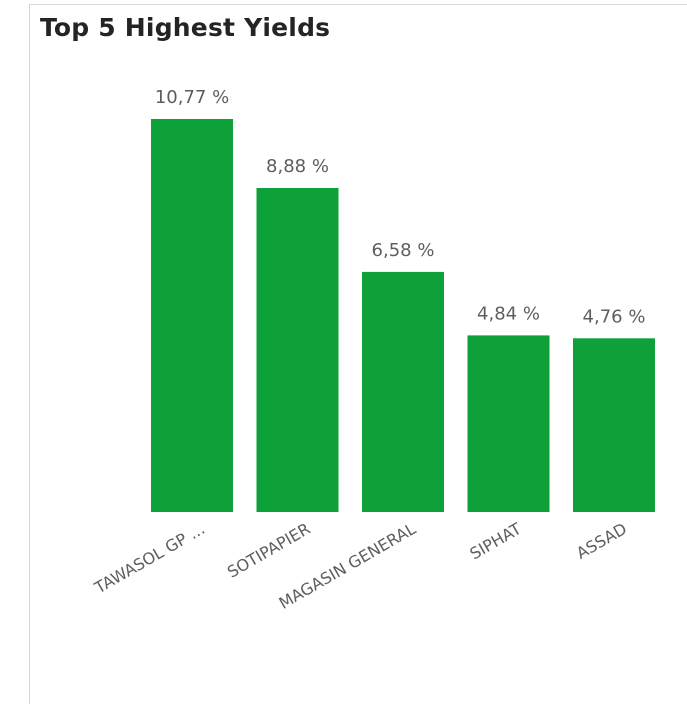 The height and width of the screenshot is (704, 687). What do you see at coordinates (185, 27) in the screenshot?
I see `chart-title: Top 5 Highest Yields` at bounding box center [185, 27].